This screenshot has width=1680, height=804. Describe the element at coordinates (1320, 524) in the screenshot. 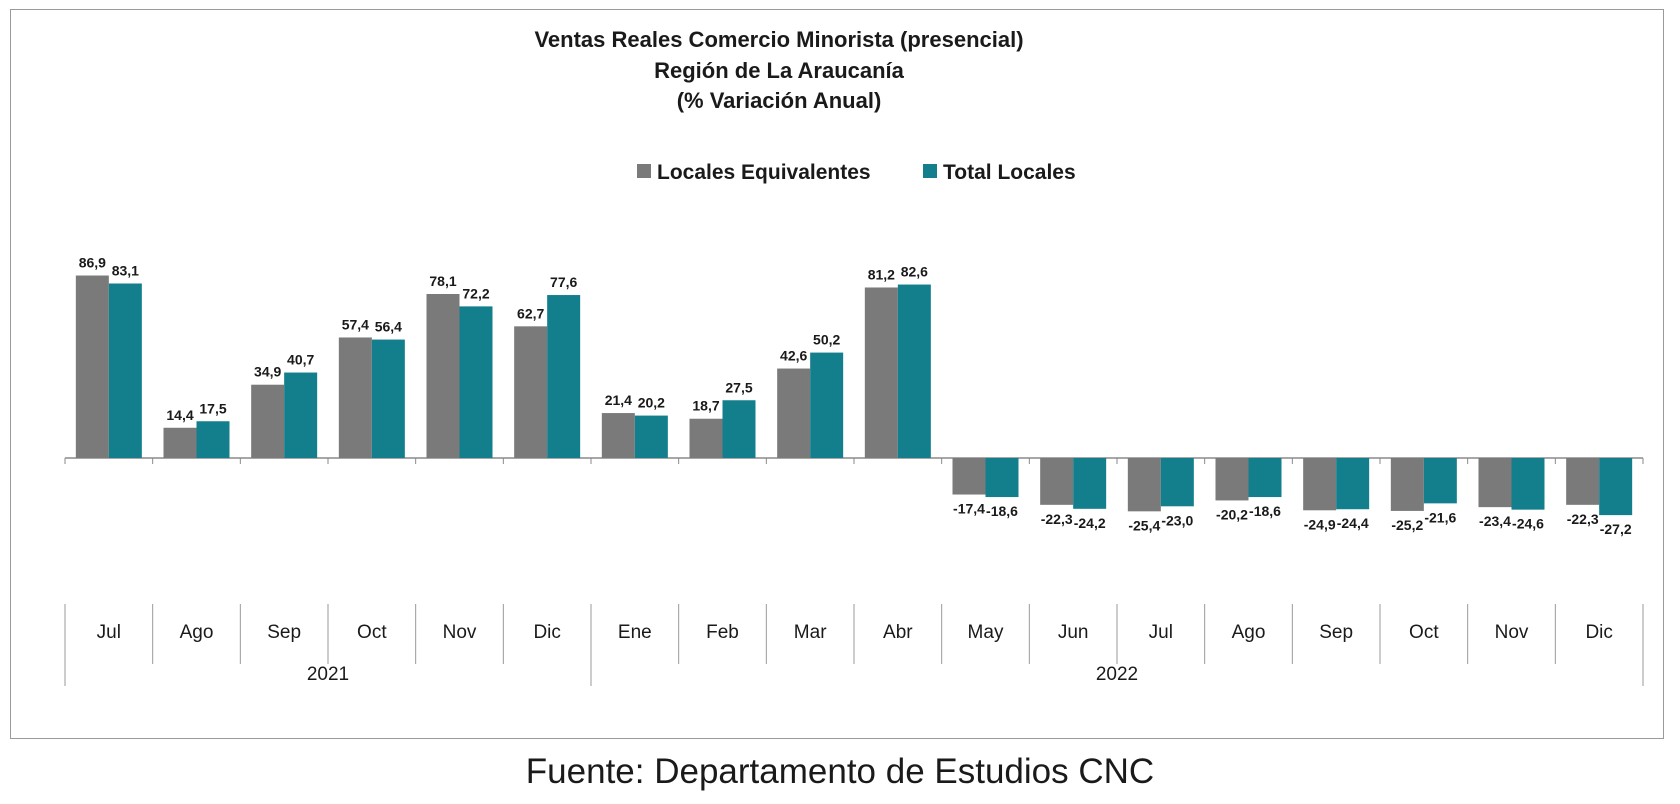

I see `data-label: -24,9` at that location.